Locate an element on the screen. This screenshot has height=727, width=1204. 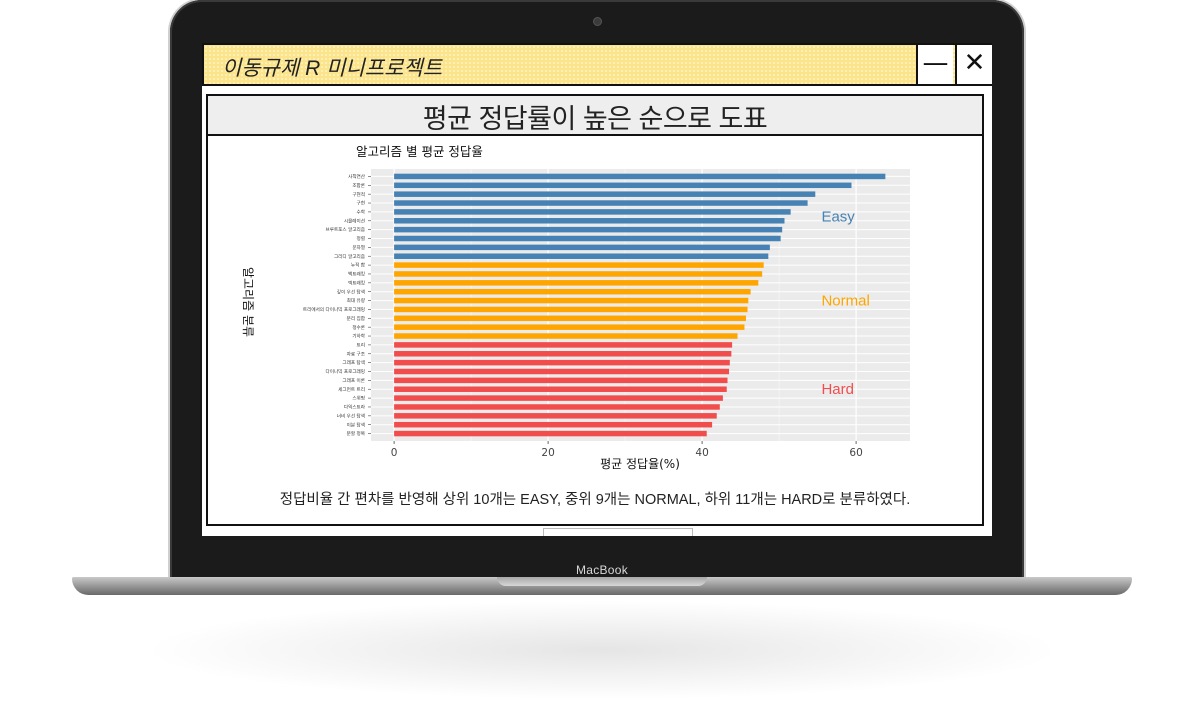
panel-heading: 평균 정답률이 높은 순으로 도표 is located at coordinates (595, 119).